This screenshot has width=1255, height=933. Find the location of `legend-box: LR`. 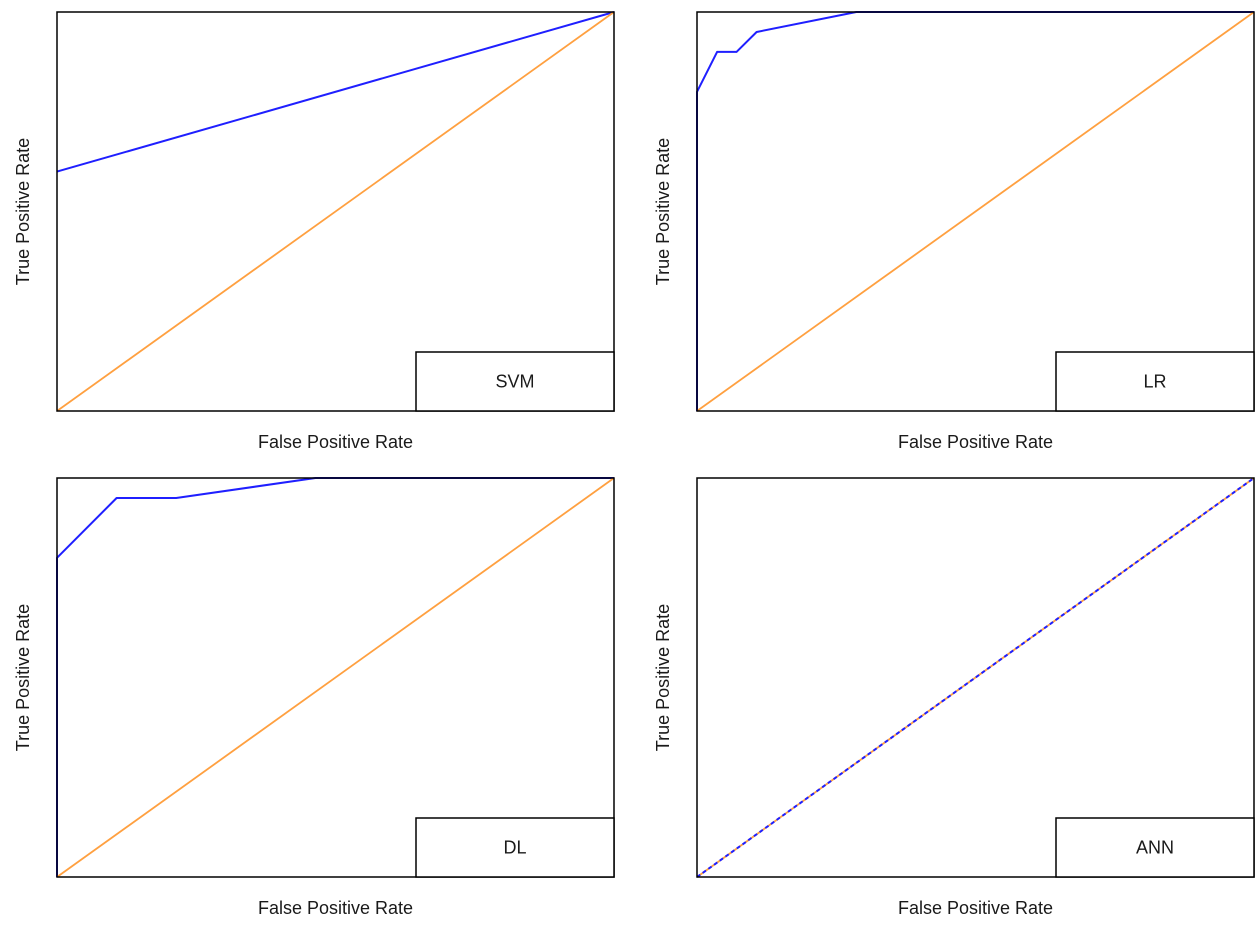

legend-box: LR is located at coordinates (1155, 381).